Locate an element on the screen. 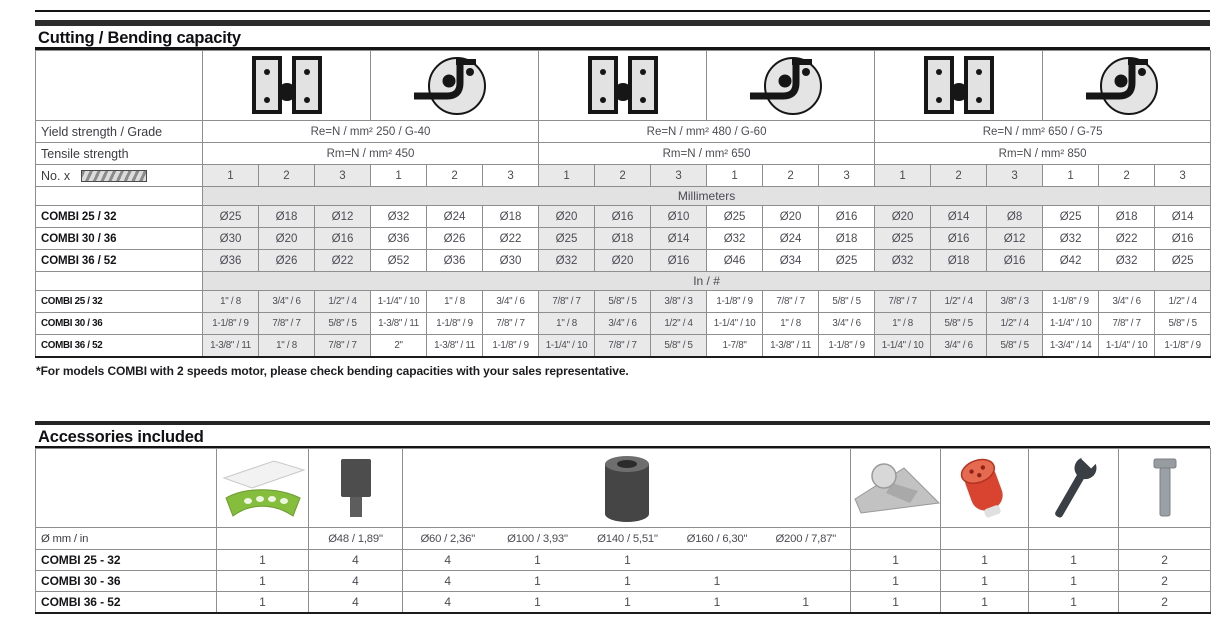 This screenshot has width=1224, height=625. mm-capacity-cell: Ø12 is located at coordinates (342, 216).